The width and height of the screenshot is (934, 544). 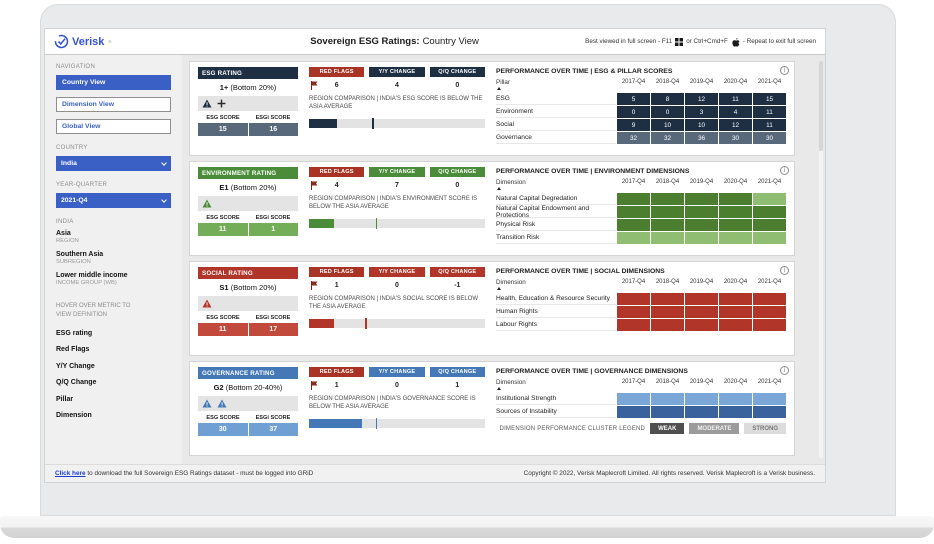 What do you see at coordinates (73, 349) in the screenshot?
I see `metric-red-flags: Red Flags` at bounding box center [73, 349].